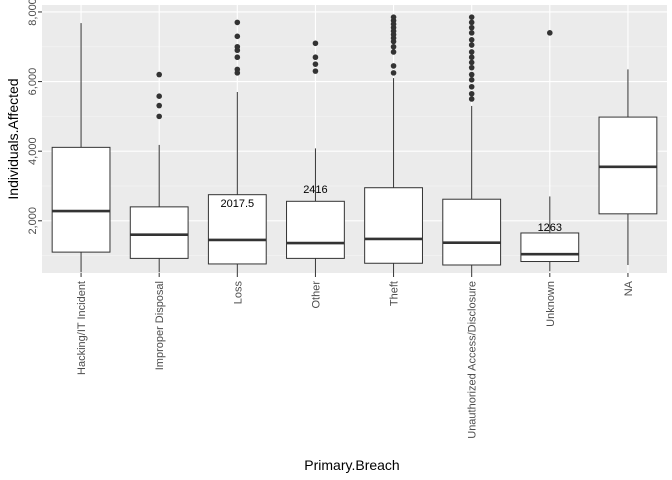  I want to click on x-tick-label: Unknown, so click(551, 304).